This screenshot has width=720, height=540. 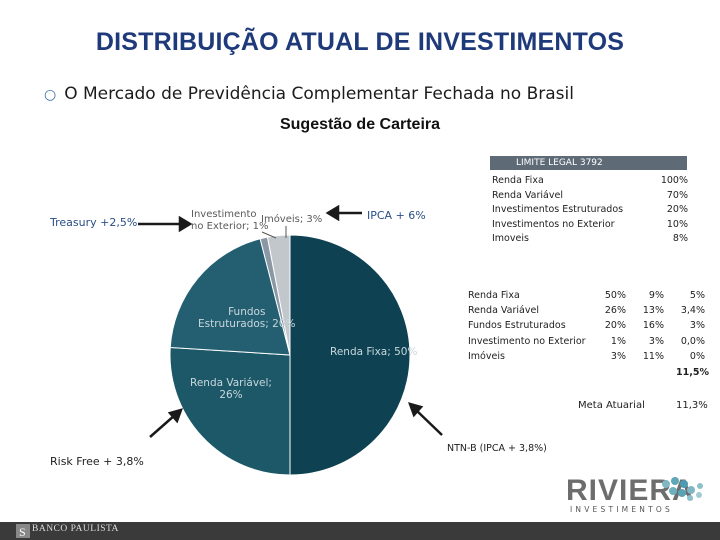 I want to click on pie-label-renda-fixa: Renda Fixa; 50%, so click(x=374, y=352).